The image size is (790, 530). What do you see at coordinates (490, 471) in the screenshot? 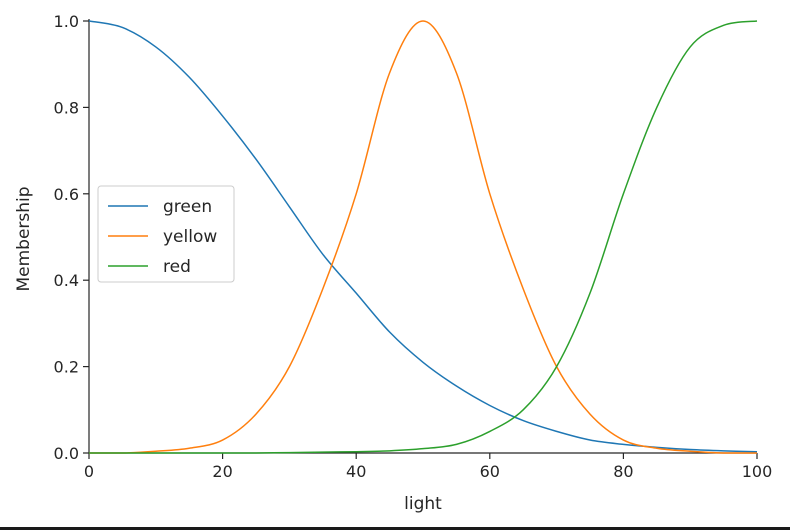
I see `x-tick-label: 60` at bounding box center [490, 471].